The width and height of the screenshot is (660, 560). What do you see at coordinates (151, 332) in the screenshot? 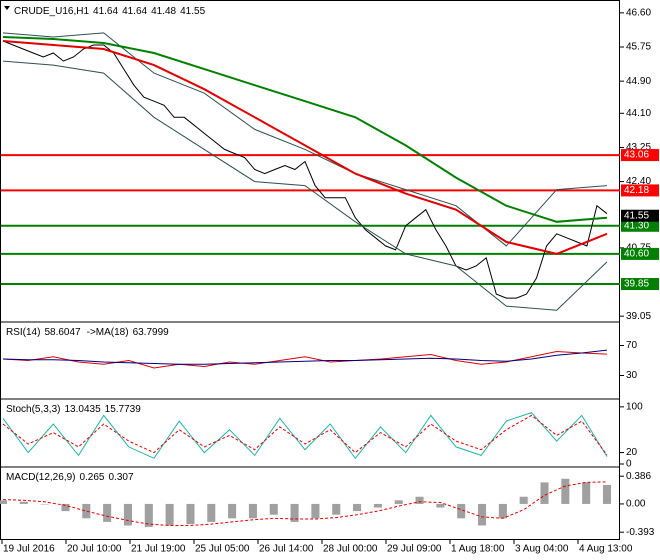
I see `ma-value: 63.7999` at bounding box center [151, 332].